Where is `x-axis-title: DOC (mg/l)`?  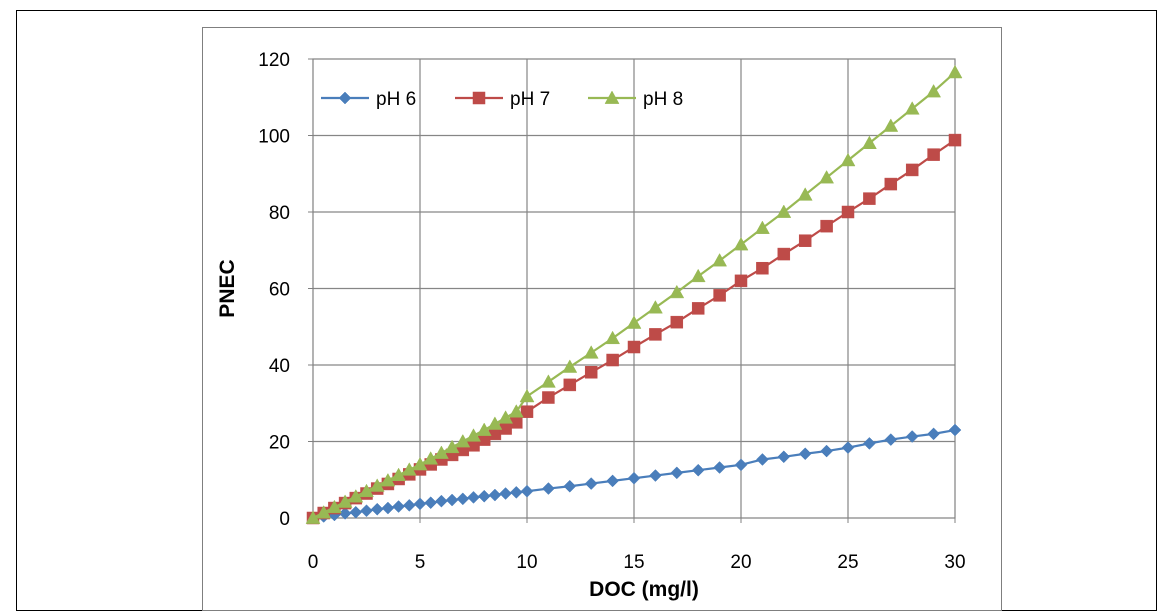
x-axis-title: DOC (mg/l) is located at coordinates (644, 589).